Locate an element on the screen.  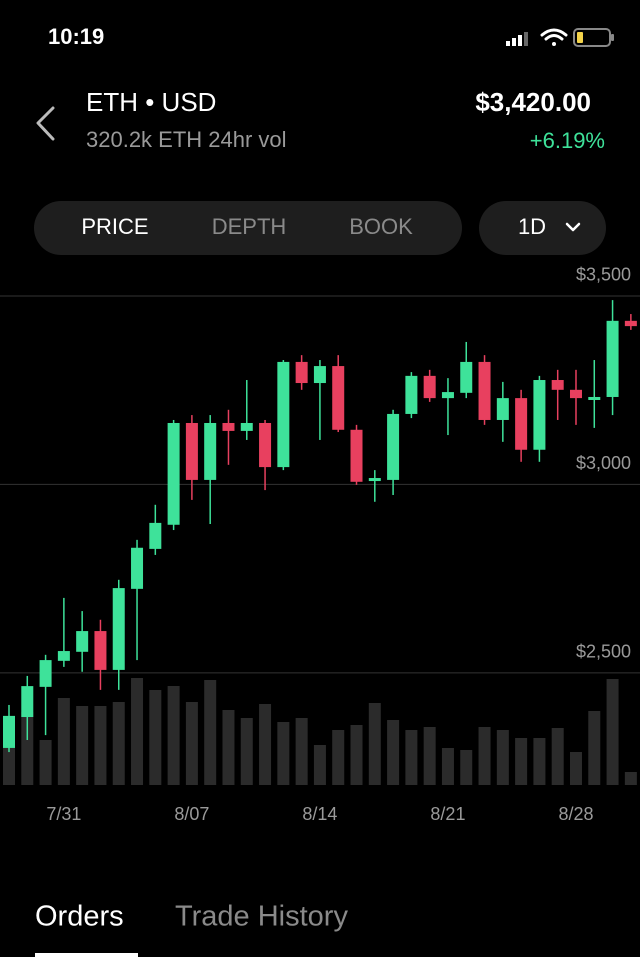
x-tick-label: 8/21 is located at coordinates (447, 814).